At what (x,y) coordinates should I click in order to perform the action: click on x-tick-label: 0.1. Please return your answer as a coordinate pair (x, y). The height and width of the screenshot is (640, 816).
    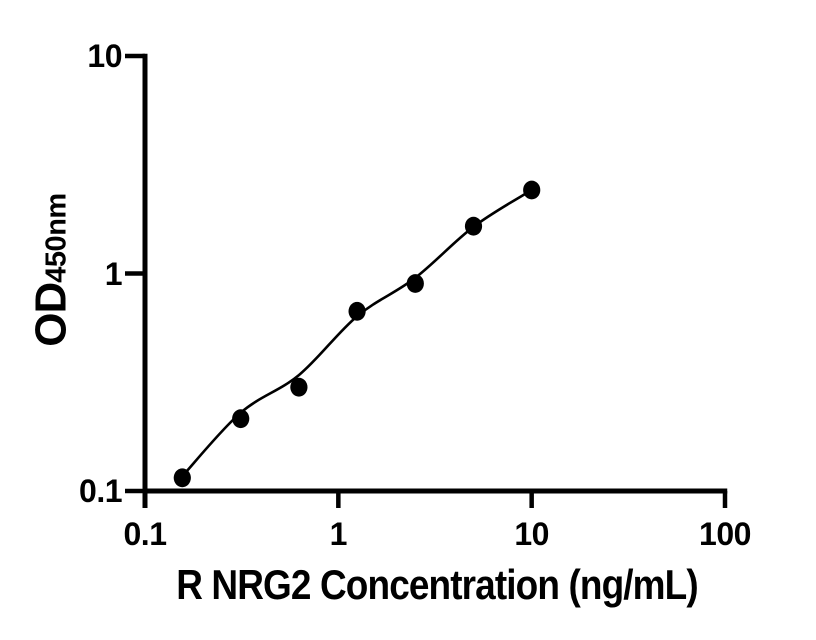
    Looking at the image, I should click on (145, 534).